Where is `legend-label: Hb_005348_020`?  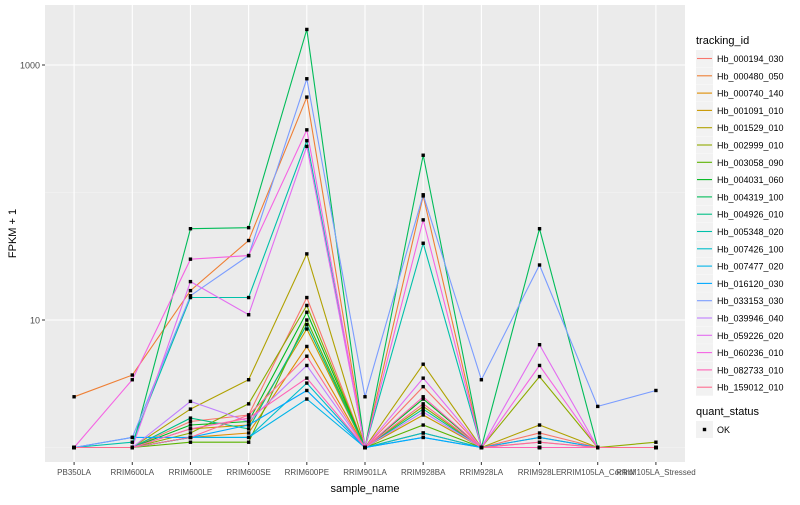
legend-label: Hb_005348_020 is located at coordinates (750, 232).